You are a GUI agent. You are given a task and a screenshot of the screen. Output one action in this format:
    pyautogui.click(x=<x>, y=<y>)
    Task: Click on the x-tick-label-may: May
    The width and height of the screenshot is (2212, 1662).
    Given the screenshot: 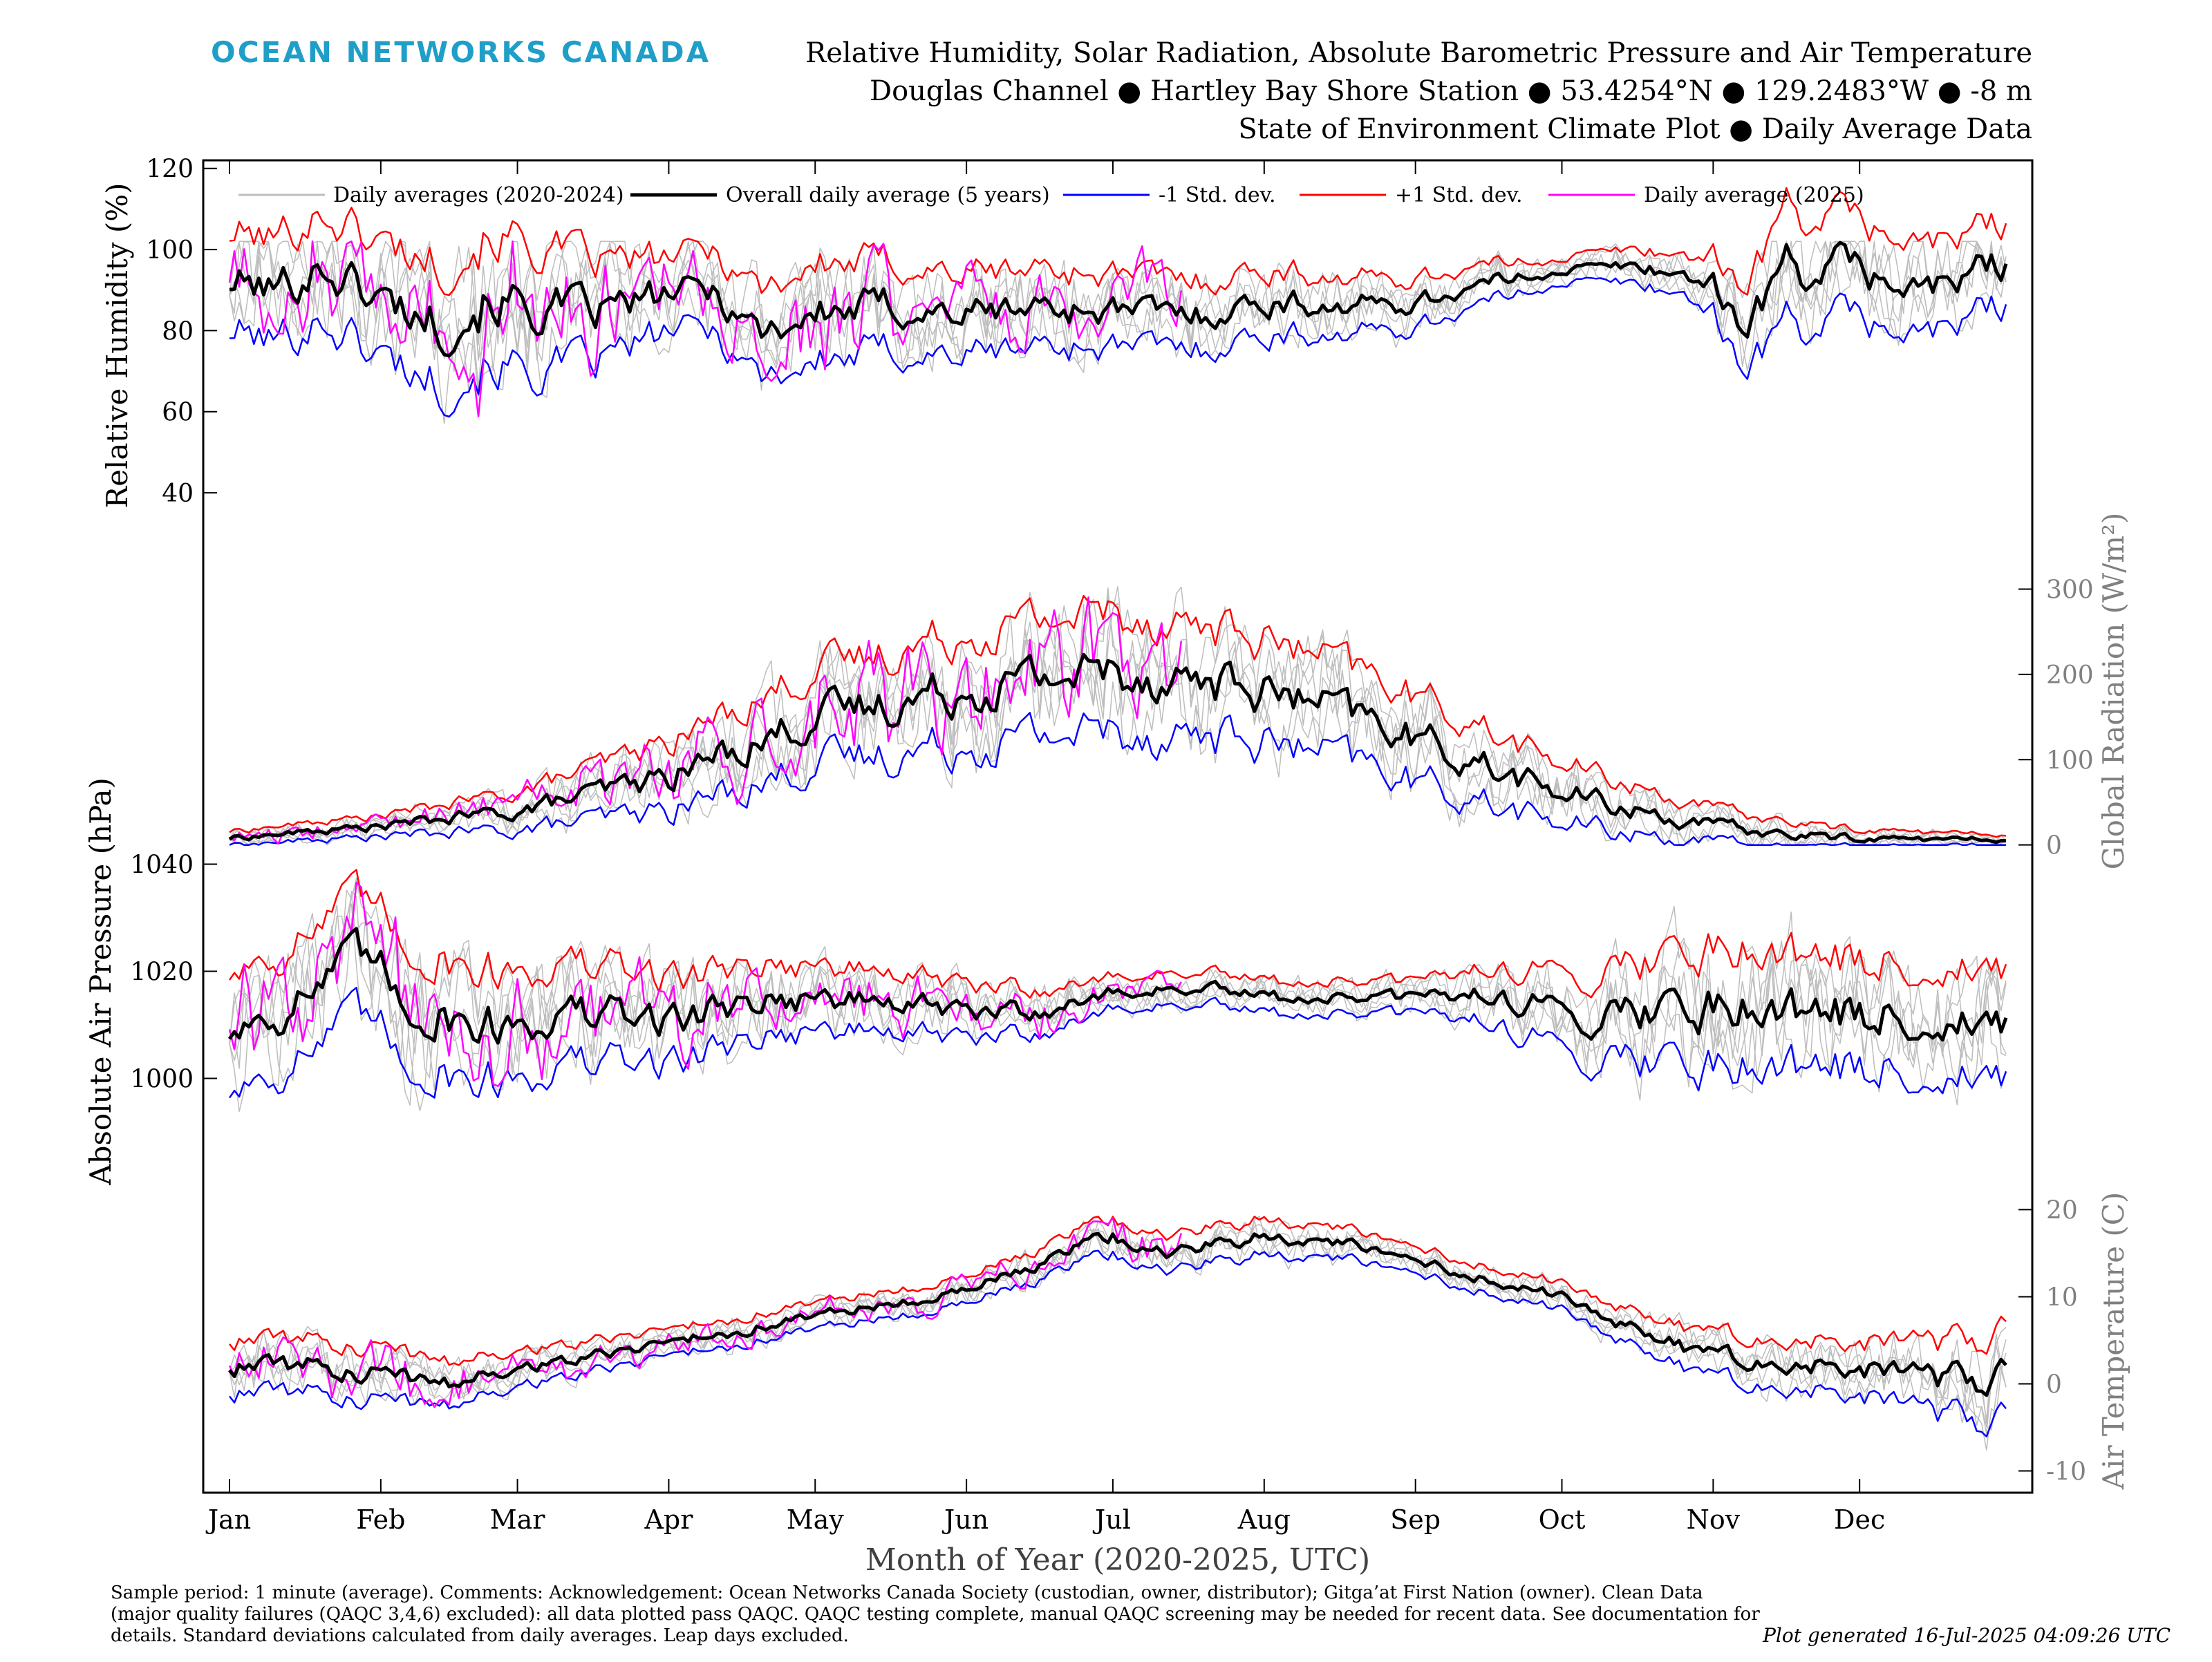 What is the action you would take?
    pyautogui.click(x=816, y=1520)
    